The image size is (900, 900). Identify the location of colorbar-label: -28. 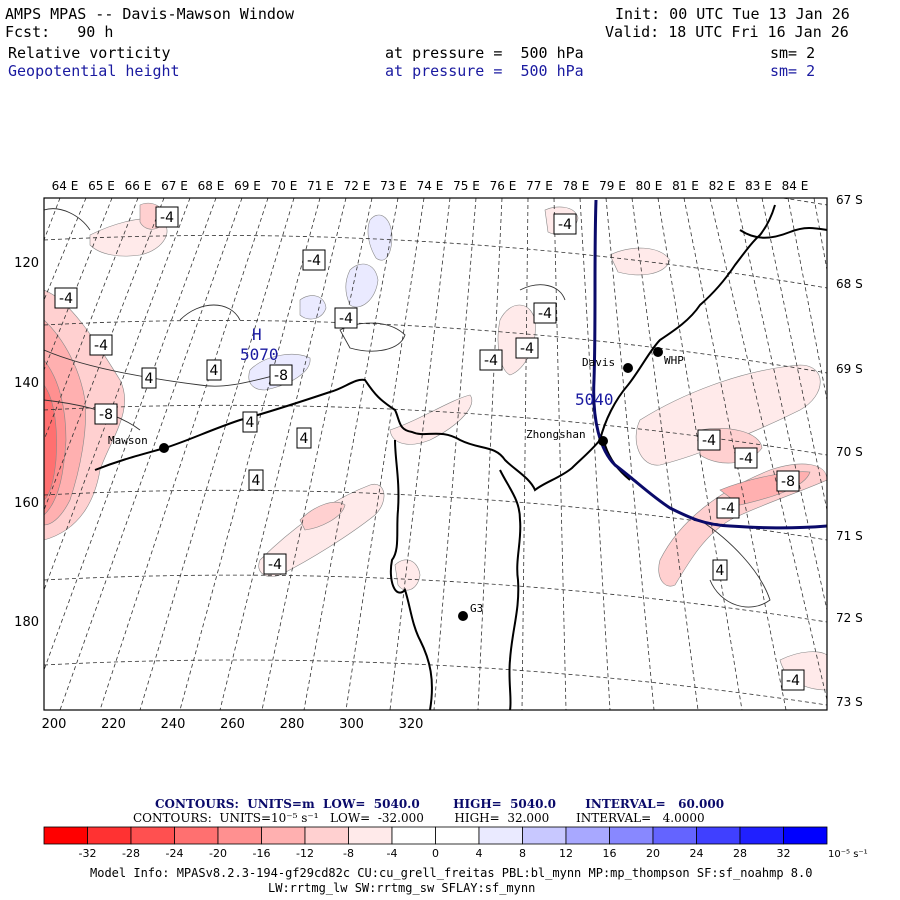
(131, 853).